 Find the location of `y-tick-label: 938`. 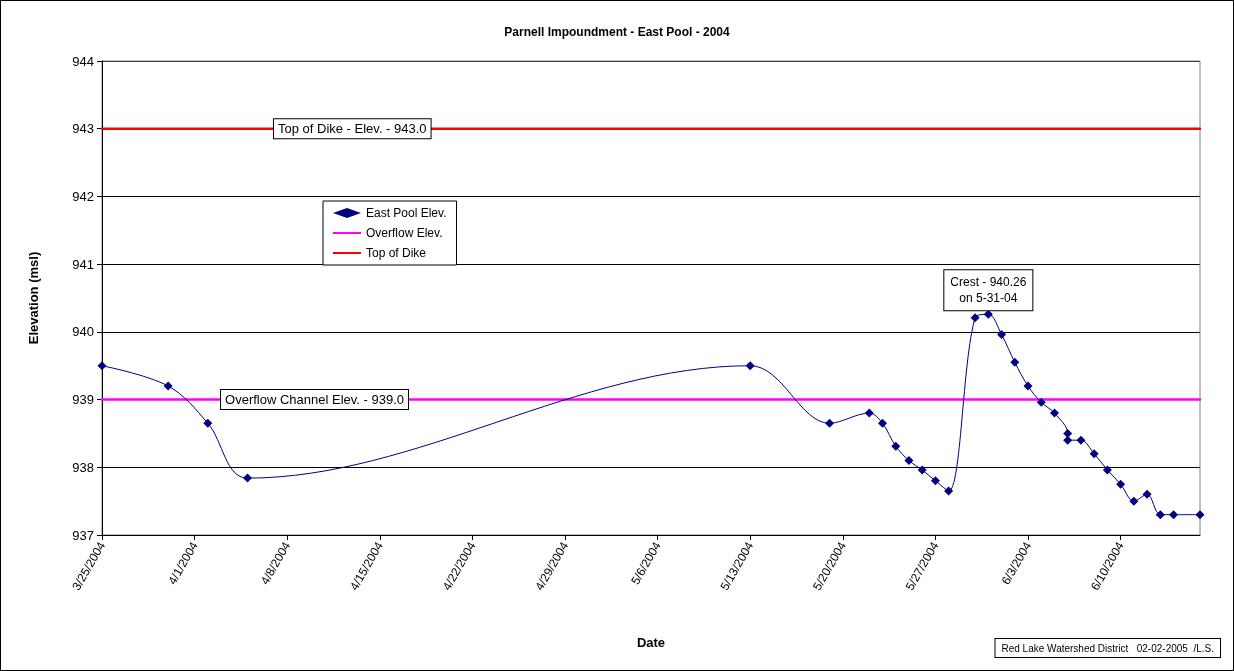

y-tick-label: 938 is located at coordinates (83, 467).